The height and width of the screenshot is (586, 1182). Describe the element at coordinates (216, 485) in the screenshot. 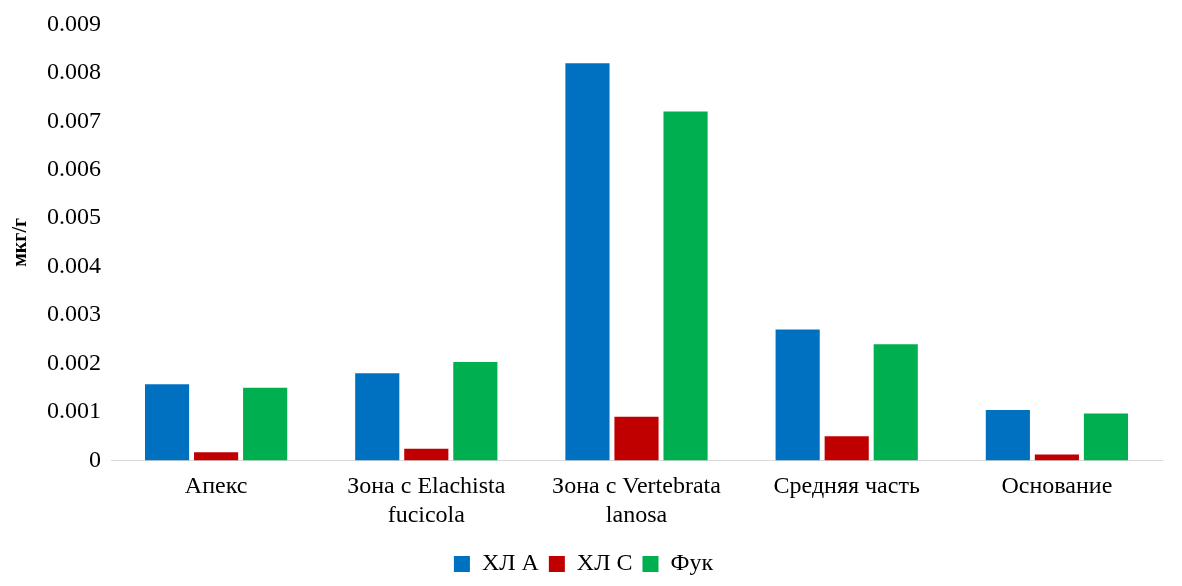

I see `x-tick-label: Апекс` at that location.